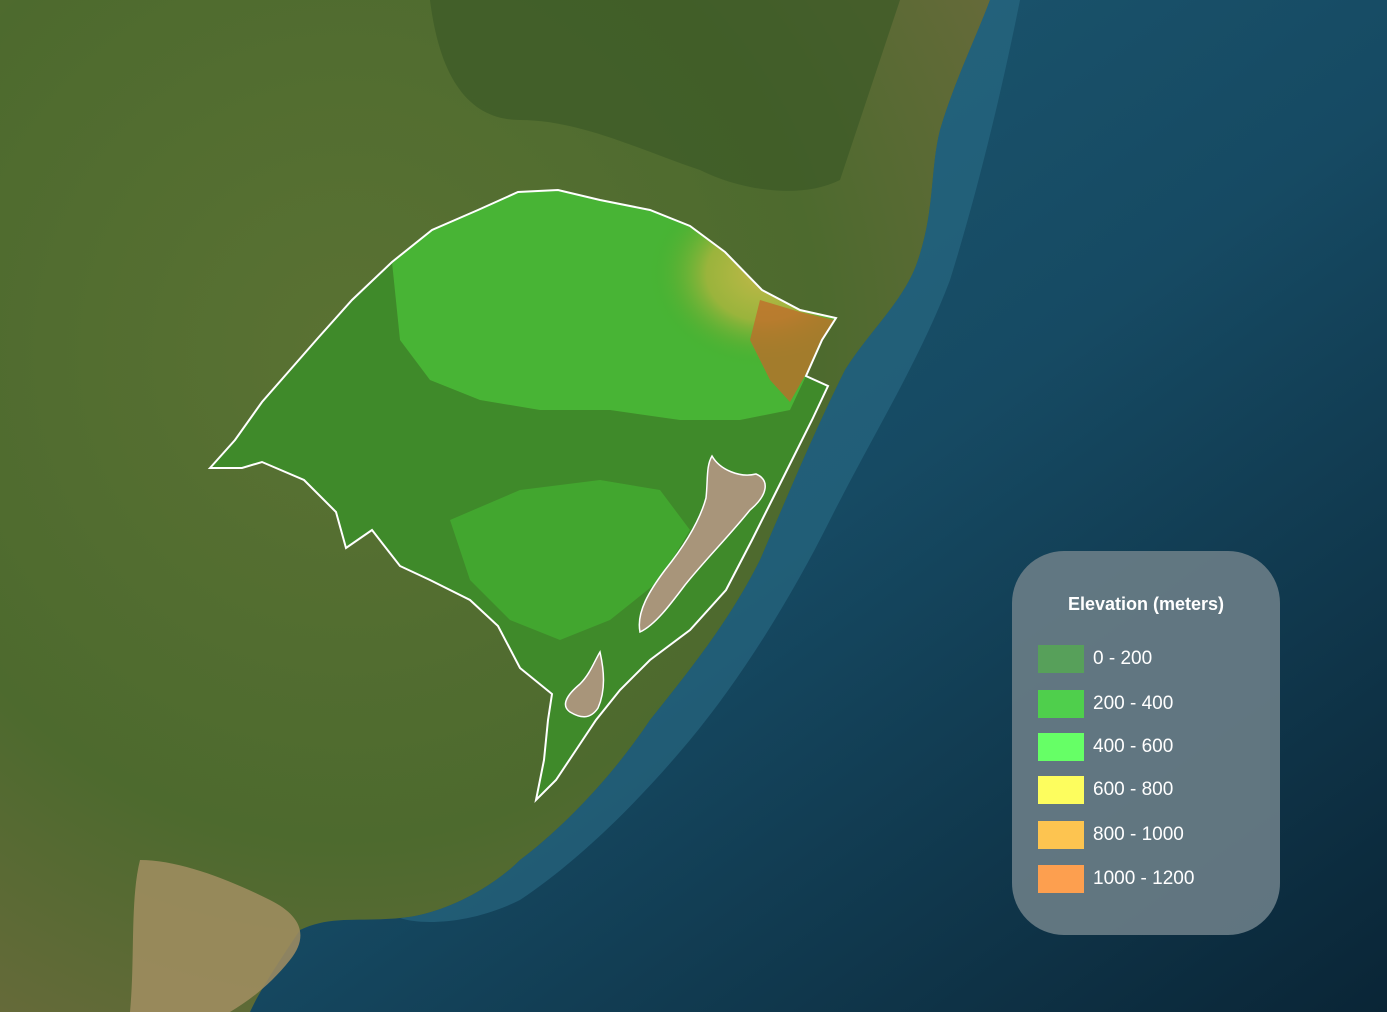  I want to click on southern-upland, so click(570, 560).